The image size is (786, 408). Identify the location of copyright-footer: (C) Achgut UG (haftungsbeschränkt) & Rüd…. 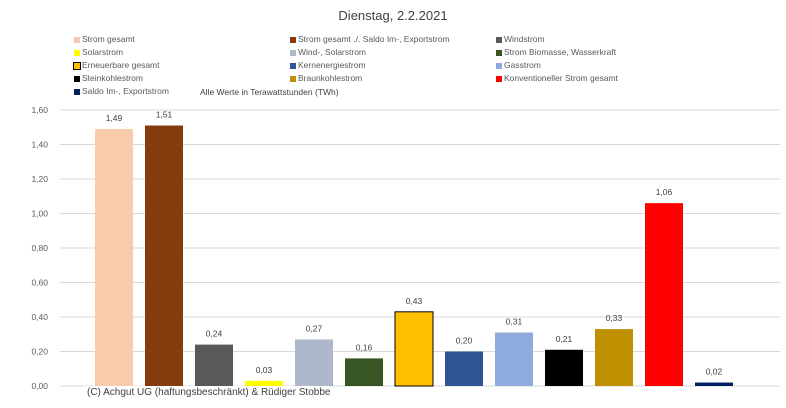
(207, 392).